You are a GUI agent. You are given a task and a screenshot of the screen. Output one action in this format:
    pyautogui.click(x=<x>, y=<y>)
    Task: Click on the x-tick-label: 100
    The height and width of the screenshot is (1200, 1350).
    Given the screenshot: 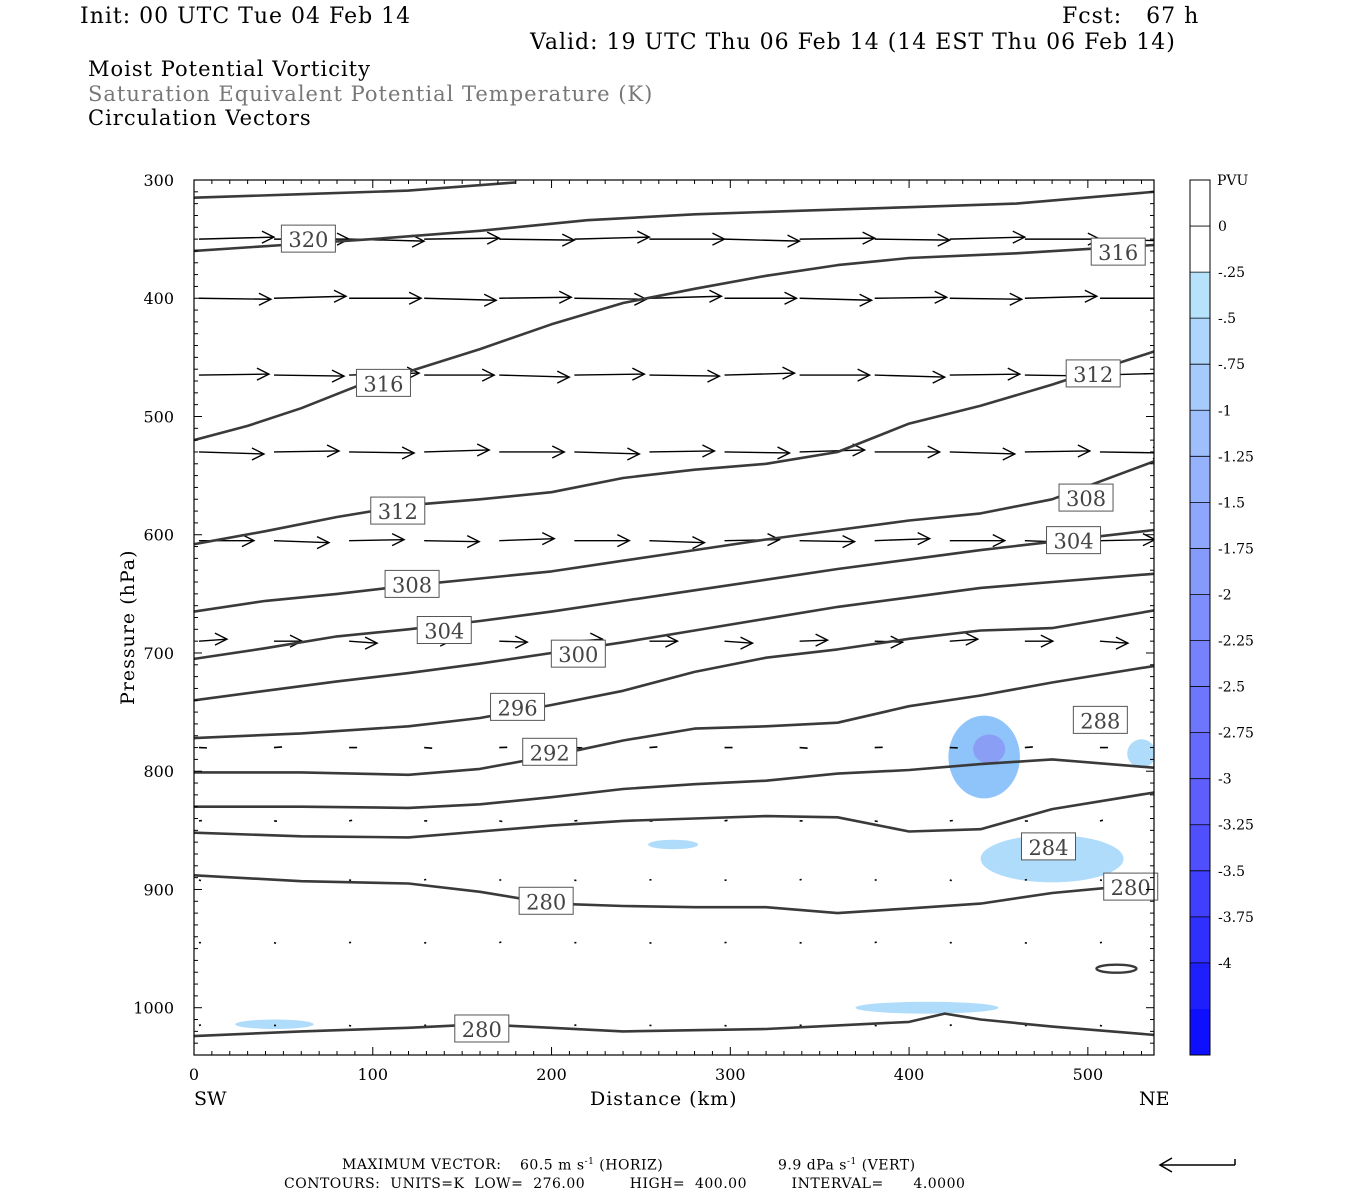 What is the action you would take?
    pyautogui.click(x=372, y=1074)
    